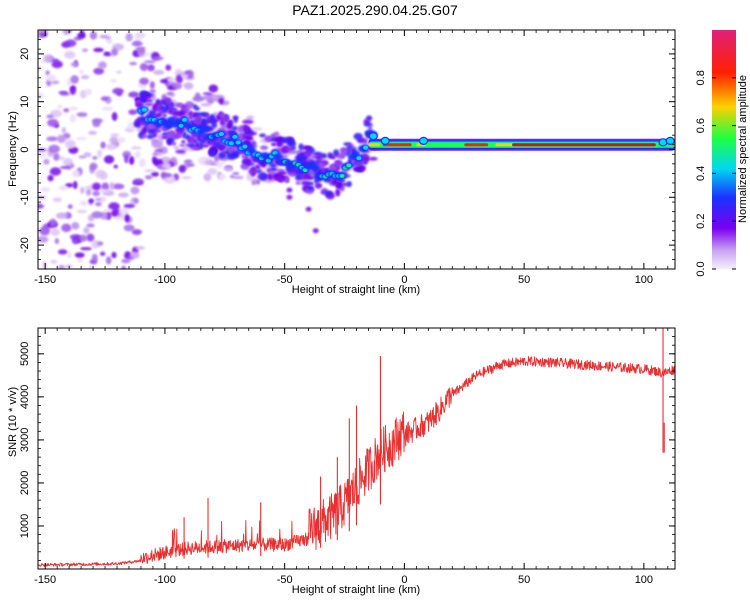 This screenshot has height=600, width=750. Describe the element at coordinates (168, 125) in the screenshot. I see `ridge-blob-outer` at that location.